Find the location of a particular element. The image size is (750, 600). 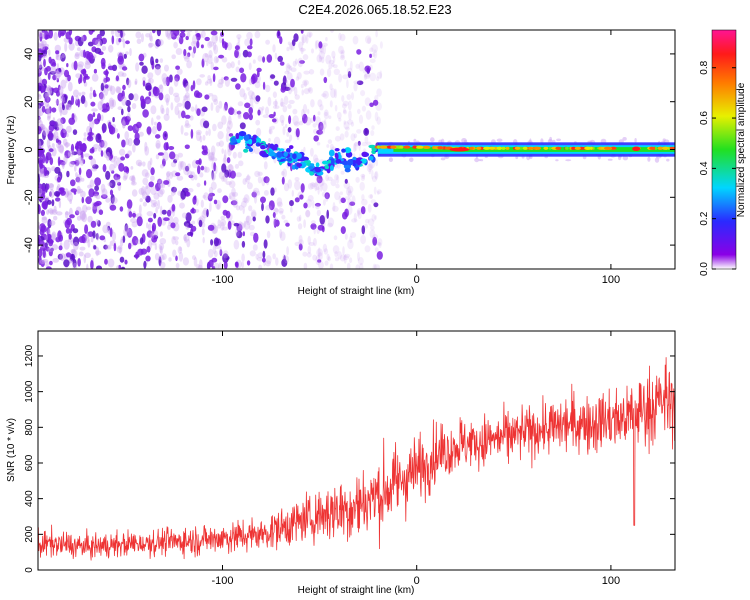

snr-xlabel: Height of straight line (km) is located at coordinates (356, 590).